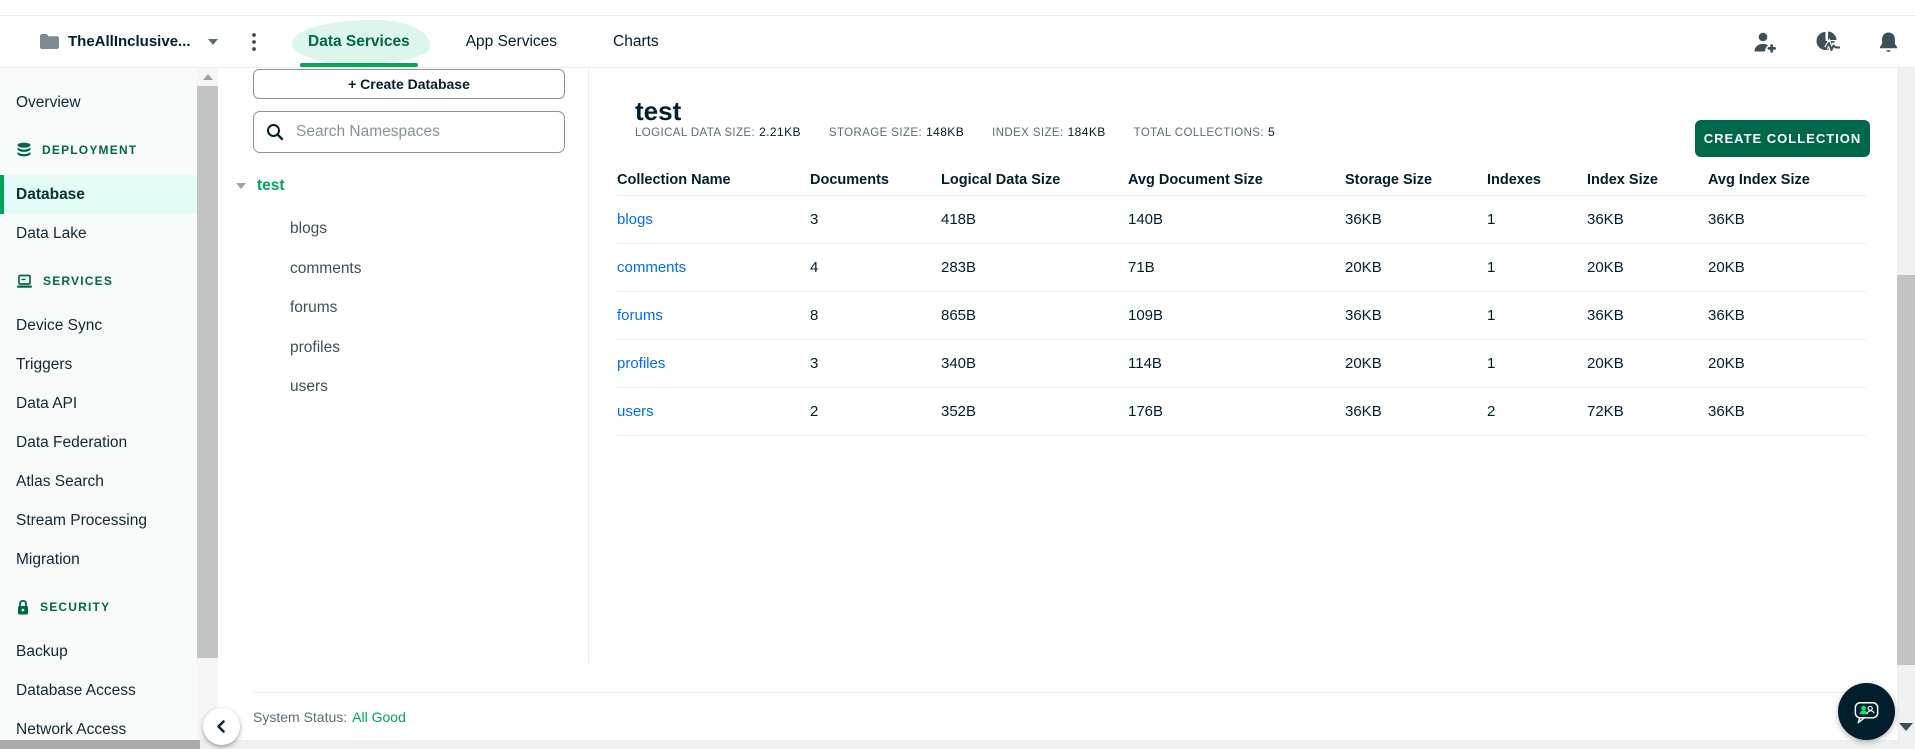 The height and width of the screenshot is (749, 1915). Describe the element at coordinates (98, 194) in the screenshot. I see `sidebar-item-database: Database` at that location.